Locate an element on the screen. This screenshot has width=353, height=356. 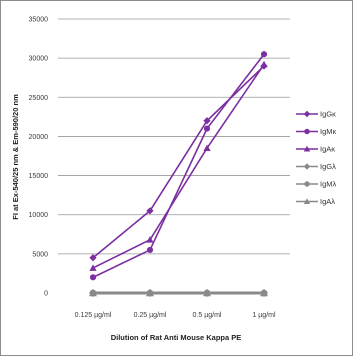
legend-item: IgGκ is located at coordinates (316, 114).